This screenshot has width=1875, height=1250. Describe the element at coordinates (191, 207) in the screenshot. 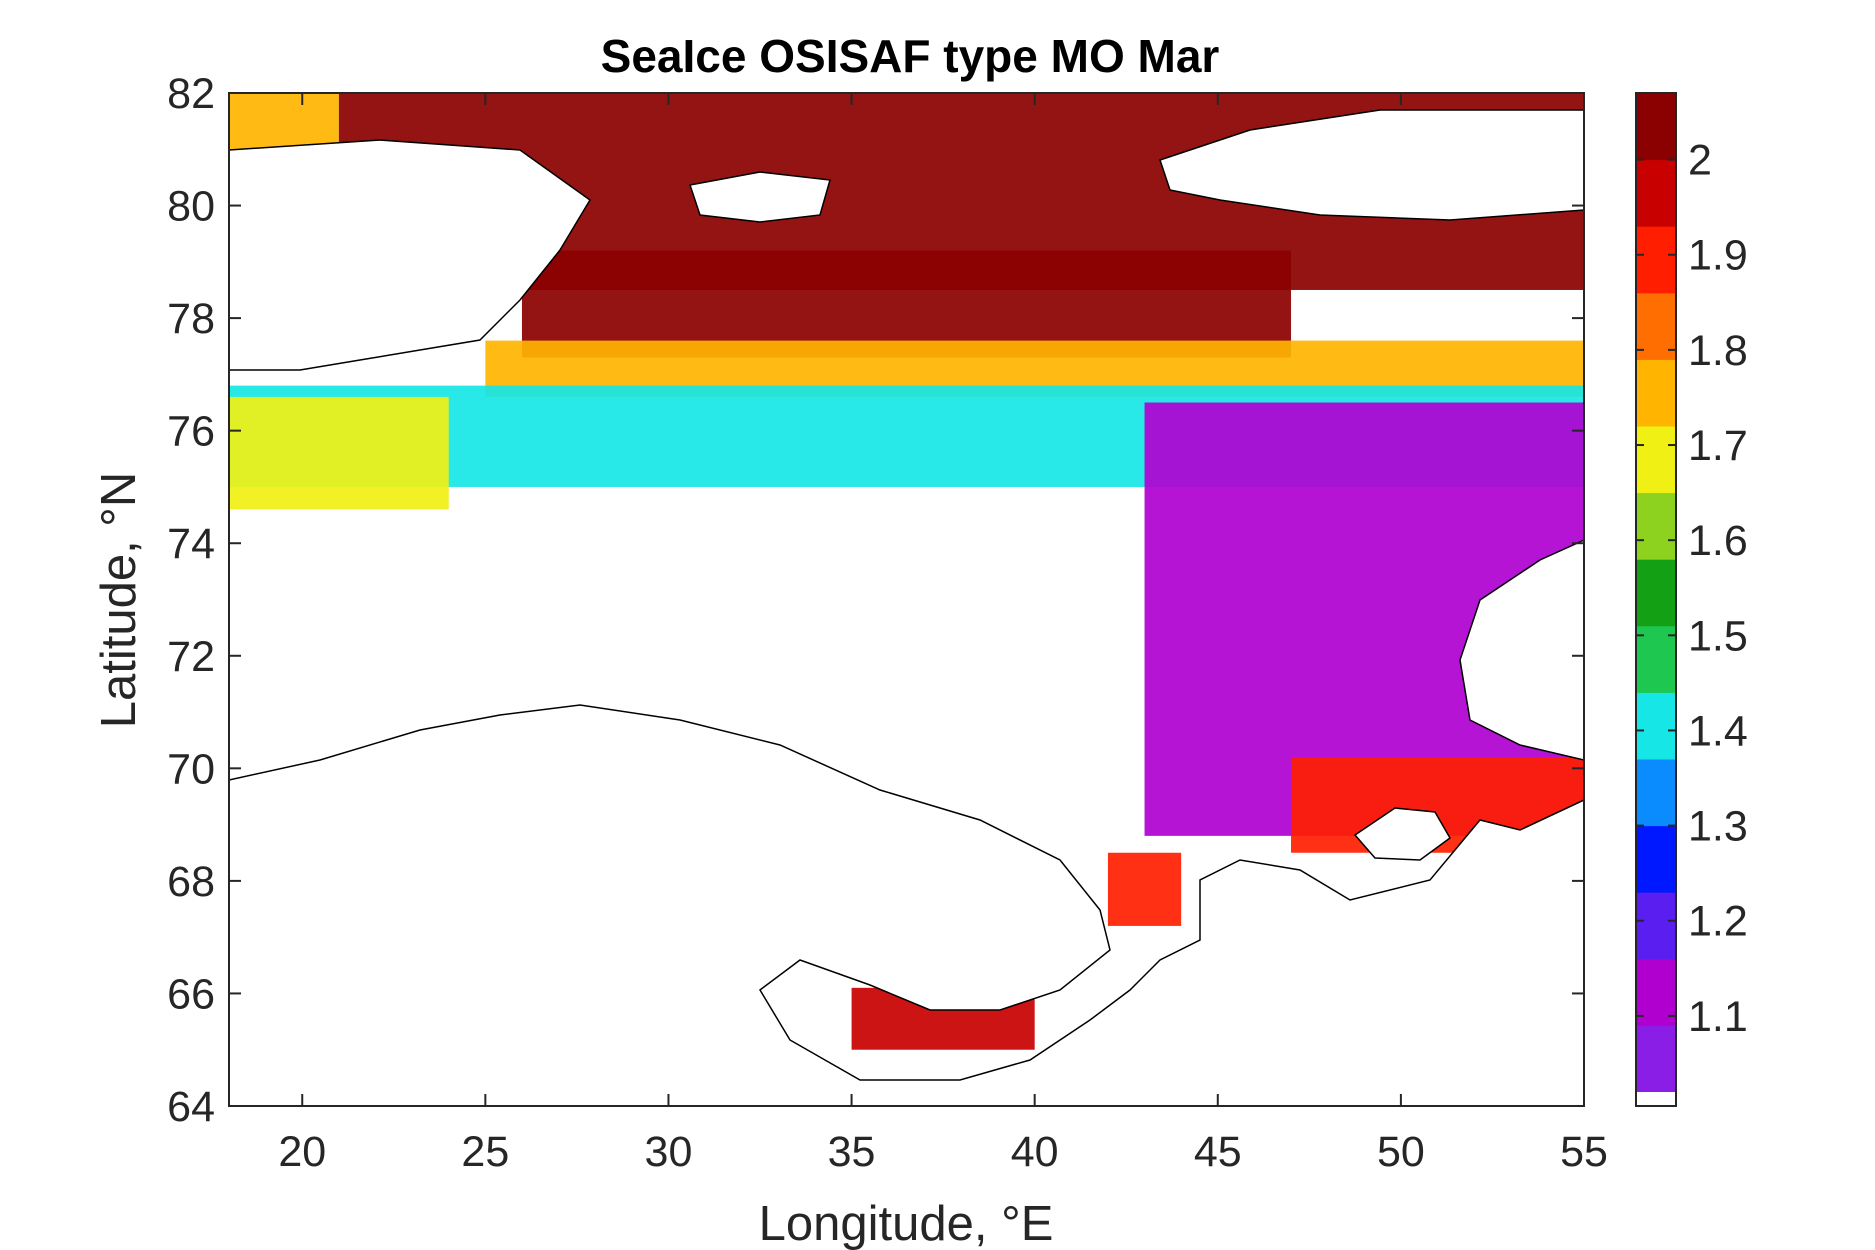

I see `y-tick-label: 80` at that location.